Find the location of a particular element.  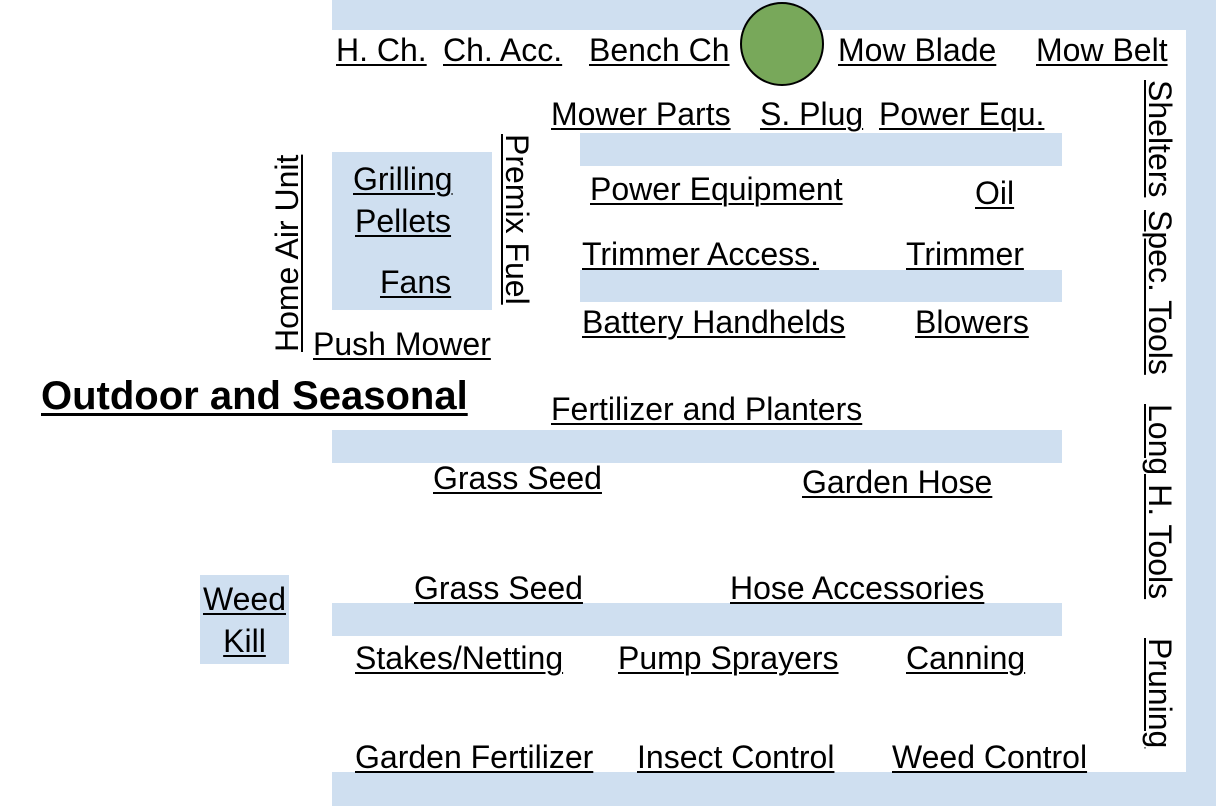

shelf-trimmer is located at coordinates (821, 286).